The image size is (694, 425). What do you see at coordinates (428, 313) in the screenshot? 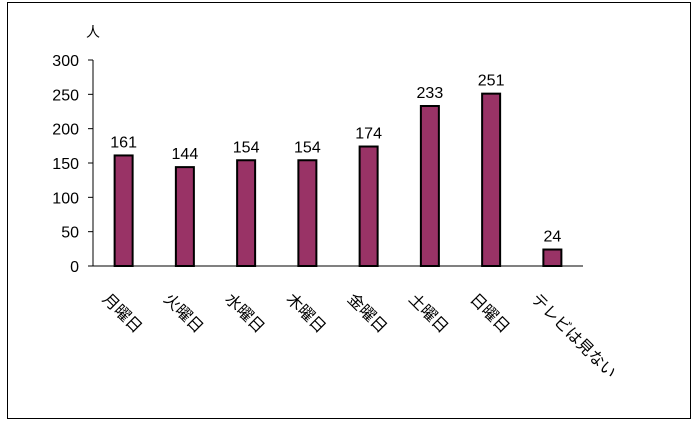
I see `category-label: 土曜日` at bounding box center [428, 313].